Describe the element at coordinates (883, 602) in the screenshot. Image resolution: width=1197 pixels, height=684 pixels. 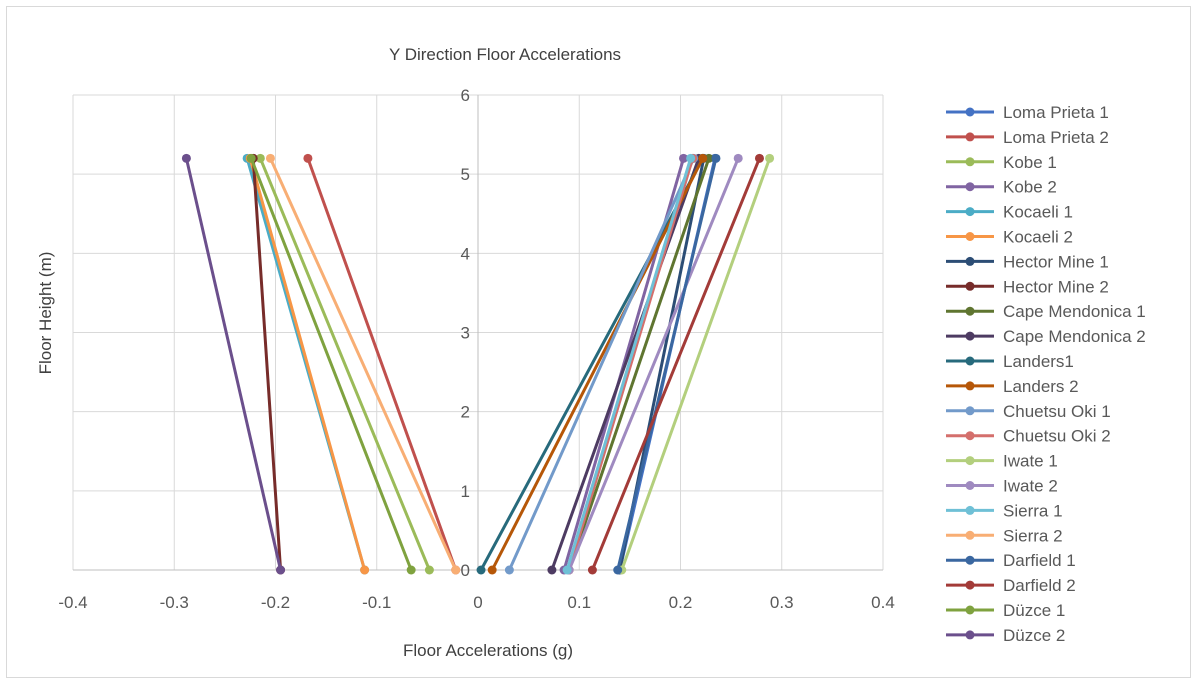
I see `x-tick-label: 0.4` at that location.